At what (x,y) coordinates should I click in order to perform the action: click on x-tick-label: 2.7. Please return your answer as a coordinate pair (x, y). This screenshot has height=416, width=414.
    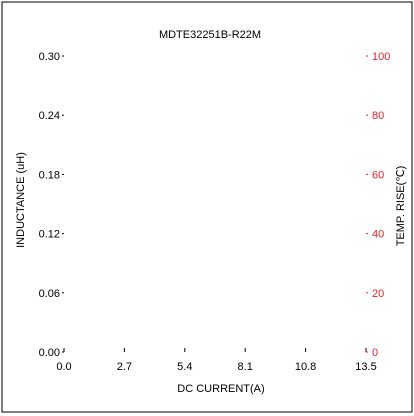
    Looking at the image, I should click on (124, 367).